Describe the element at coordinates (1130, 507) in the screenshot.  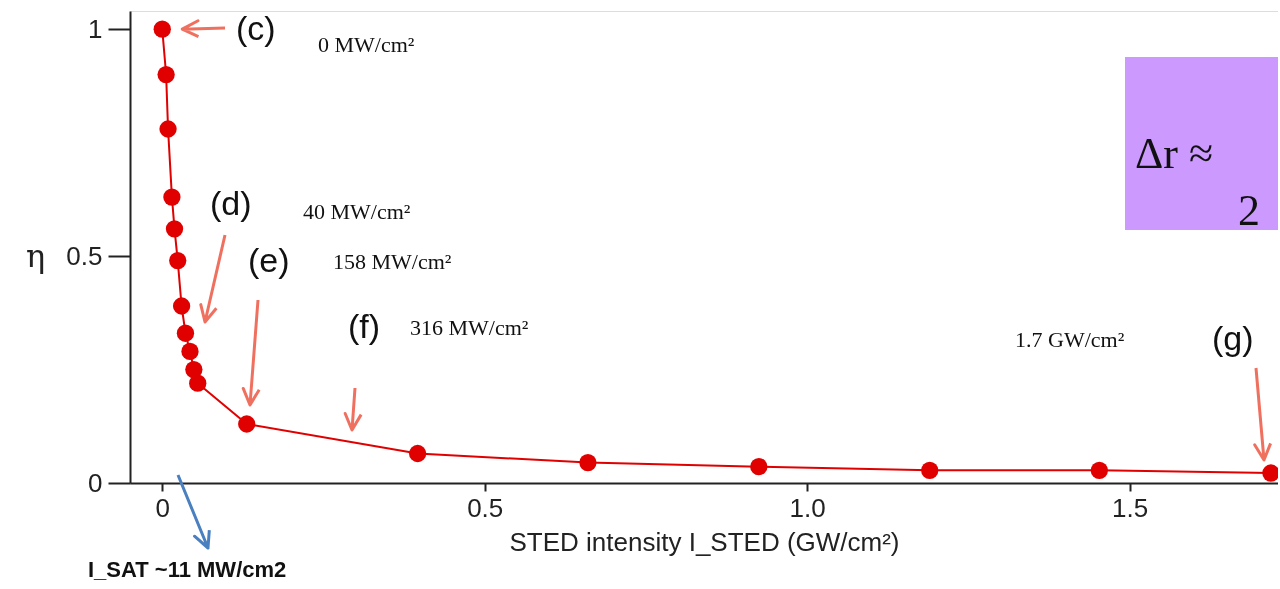
I see `x-tick-label: 1.5` at that location.